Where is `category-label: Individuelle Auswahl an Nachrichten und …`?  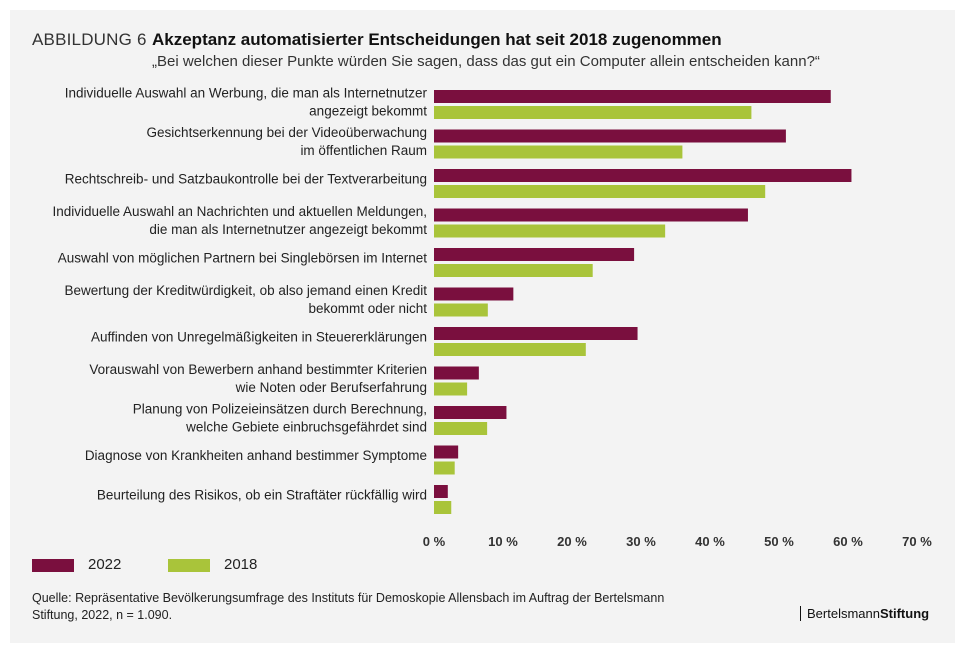 category-label: Individuelle Auswahl an Nachrichten und … is located at coordinates (240, 220).